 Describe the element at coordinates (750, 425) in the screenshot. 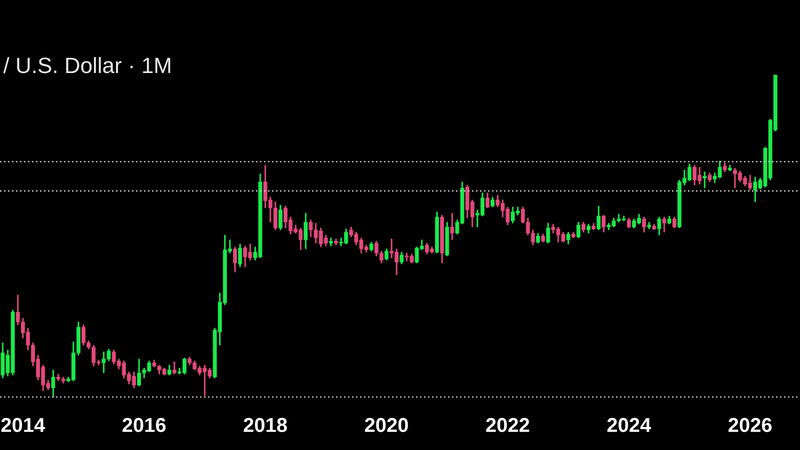

I see `x-tick-label: 2026` at that location.